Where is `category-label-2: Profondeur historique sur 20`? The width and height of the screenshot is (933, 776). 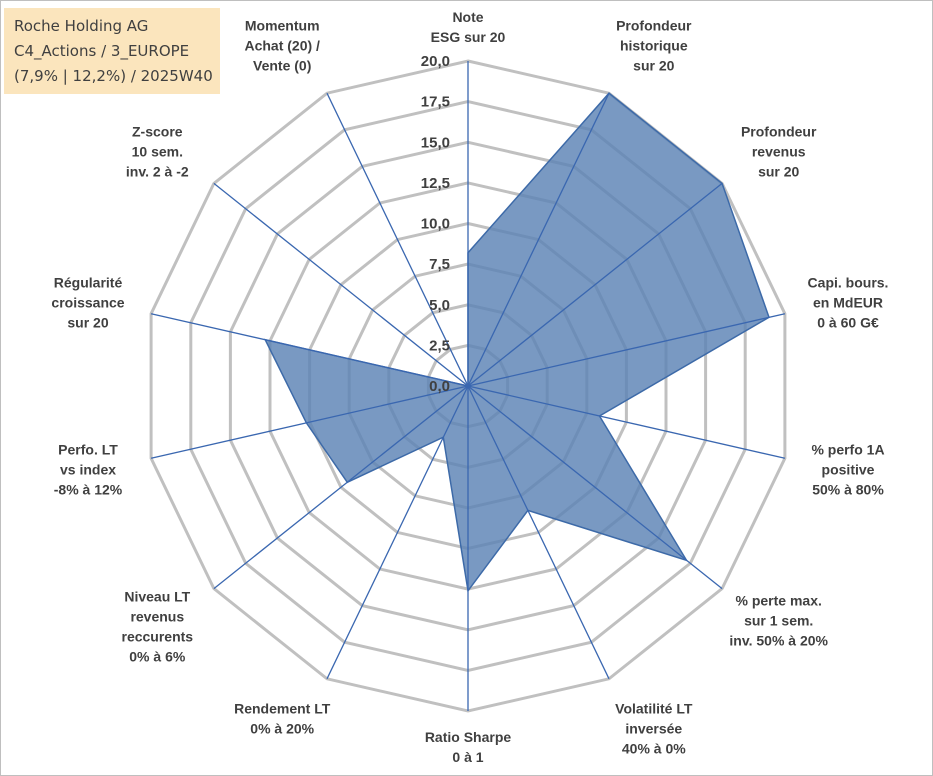 category-label-2: Profondeur historique sur 20 is located at coordinates (654, 46).